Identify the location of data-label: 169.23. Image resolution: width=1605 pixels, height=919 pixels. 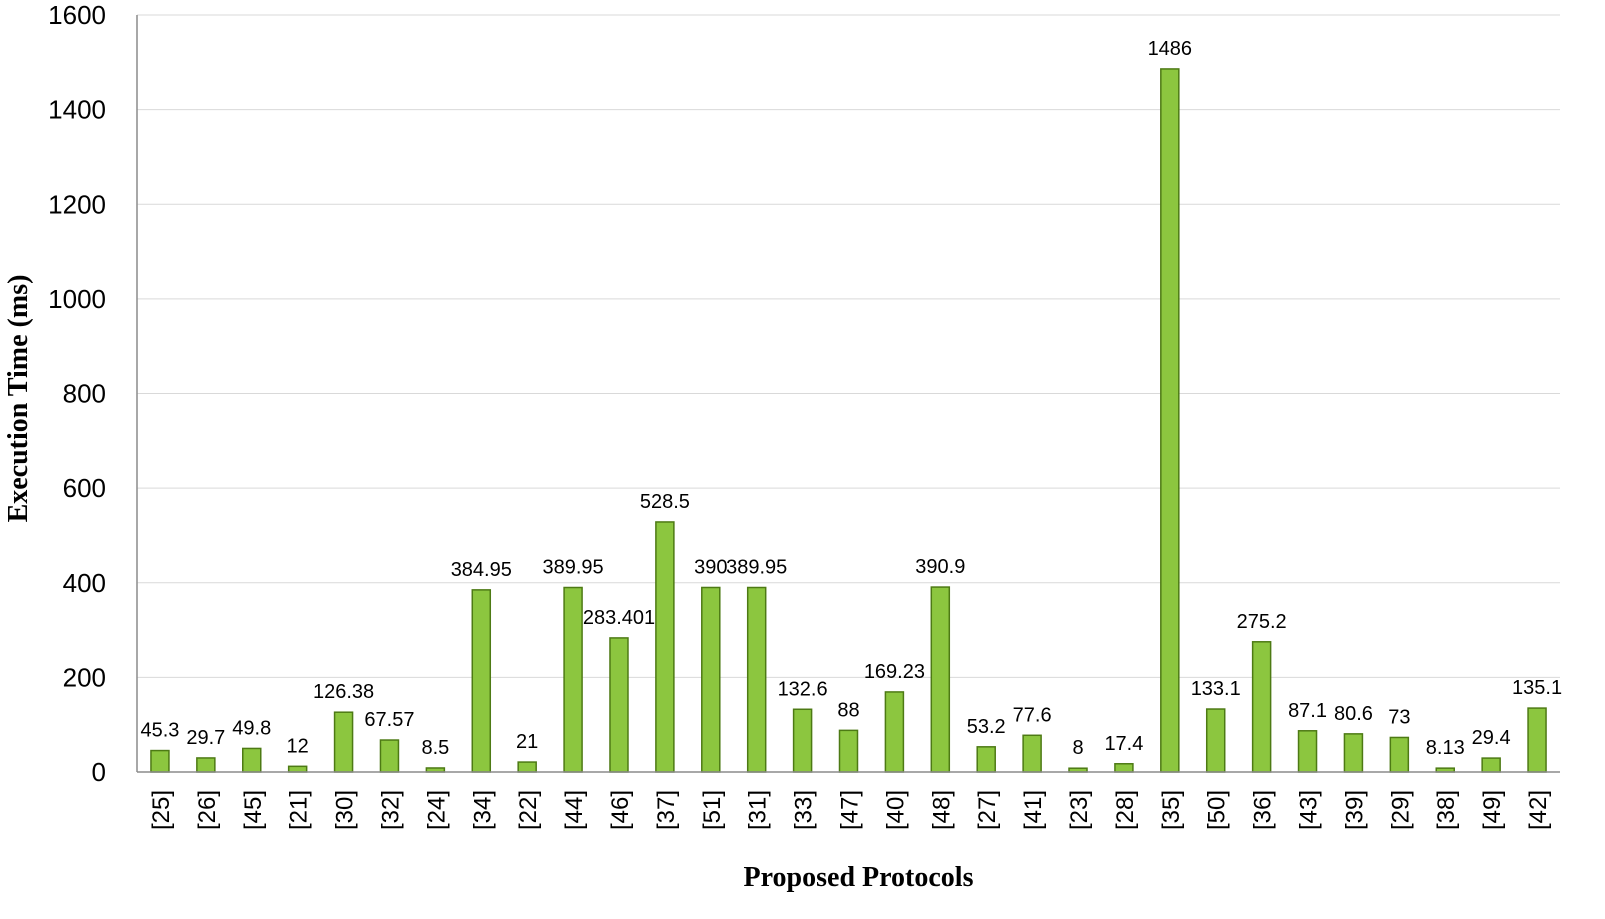
(894, 672).